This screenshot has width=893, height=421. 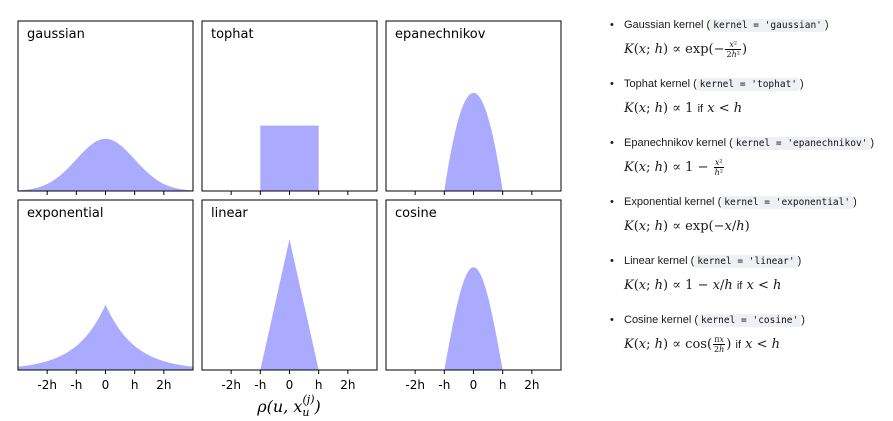 I want to click on kernel-code: kernel = 'exponential', so click(x=787, y=202).